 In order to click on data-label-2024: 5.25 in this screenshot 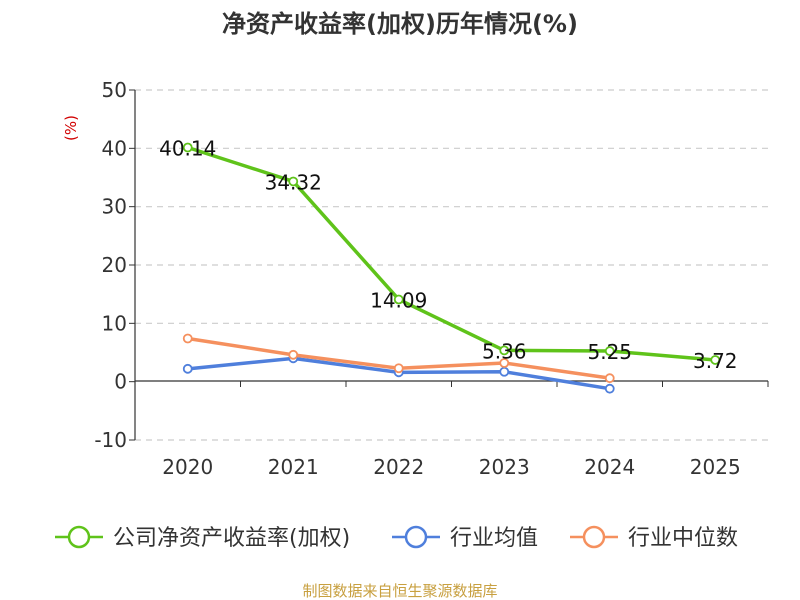, I will do `click(609, 352)`.